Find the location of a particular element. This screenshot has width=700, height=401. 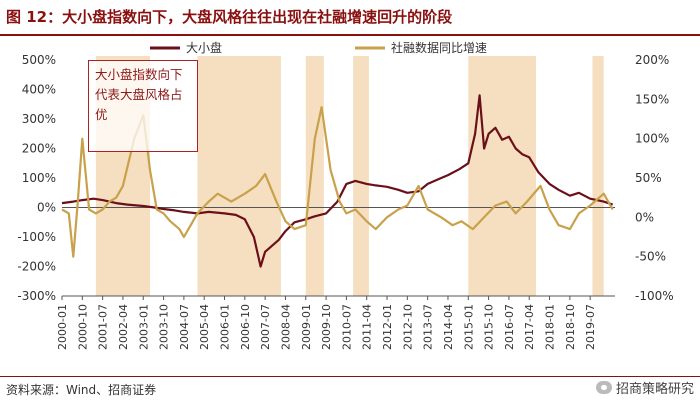

x-tick-label: 2003-10 is located at coordinates (164, 327).